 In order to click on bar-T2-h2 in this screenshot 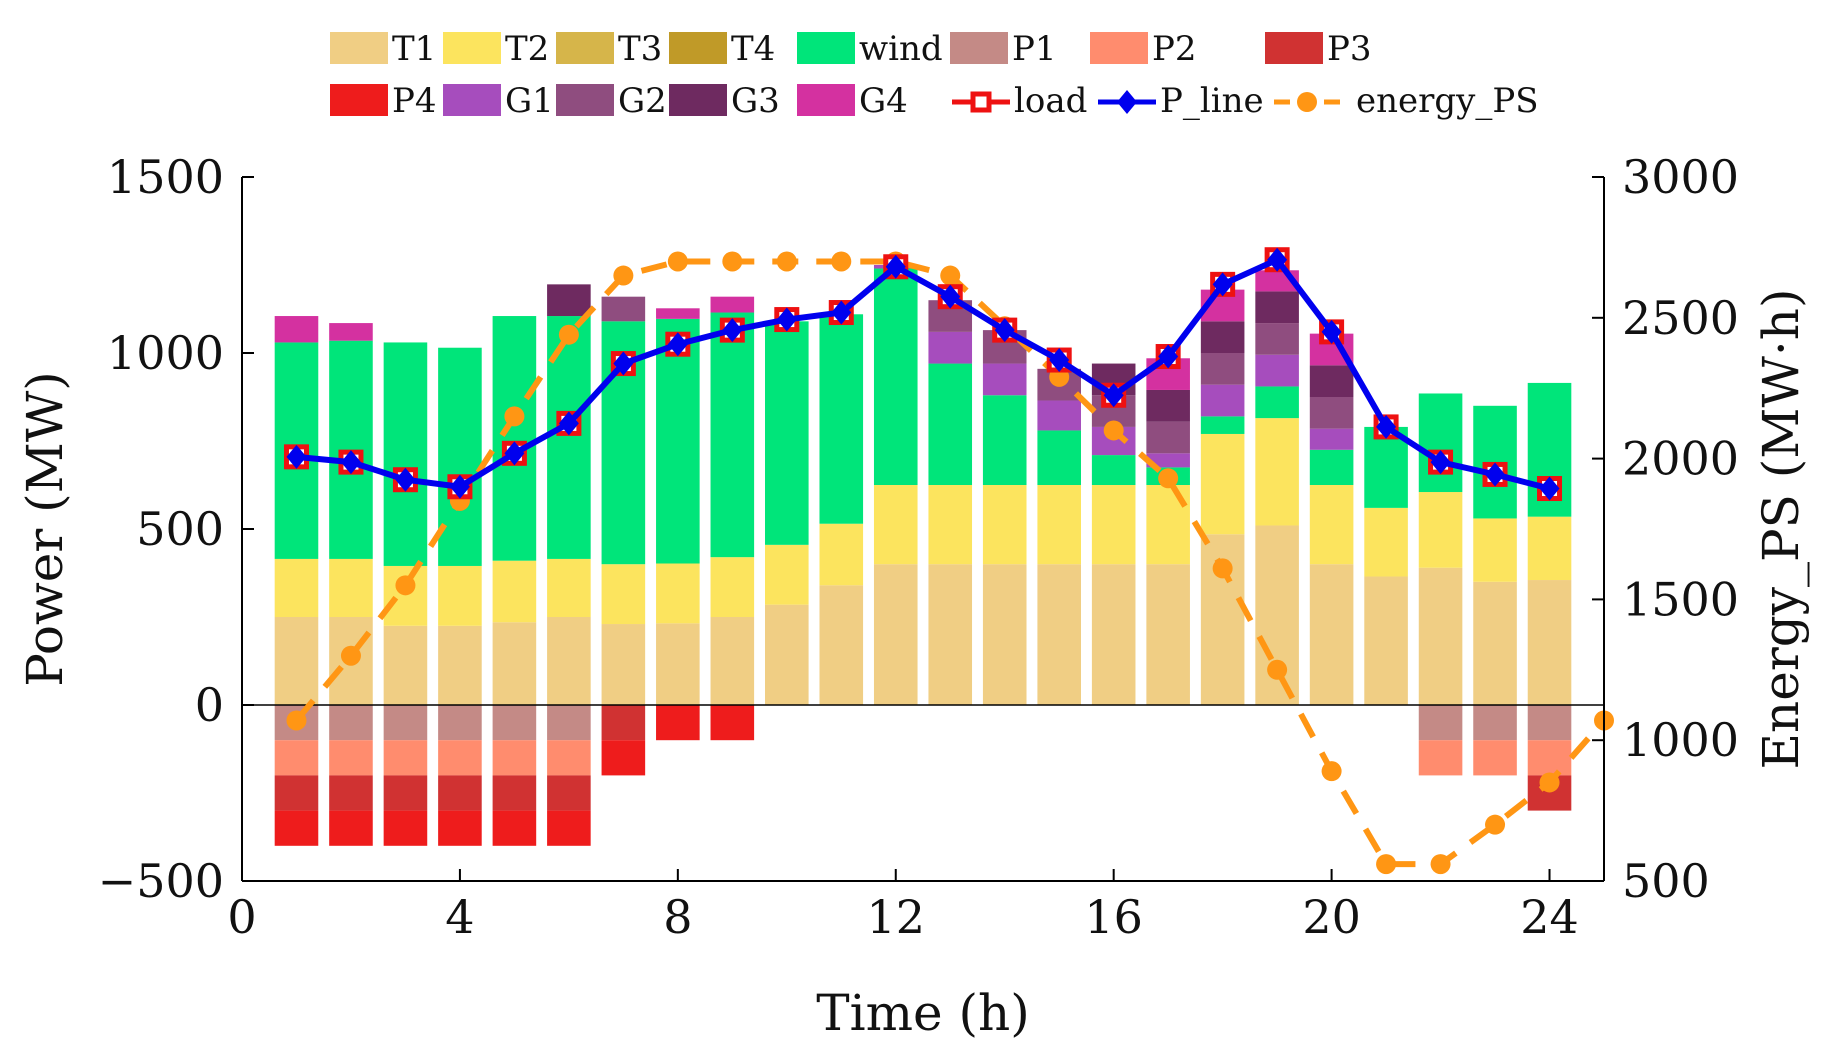, I will do `click(351, 587)`.